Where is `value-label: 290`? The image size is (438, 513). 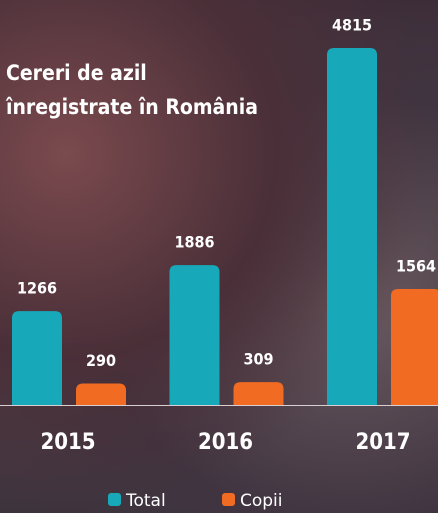
value-label: 290 is located at coordinates (101, 360).